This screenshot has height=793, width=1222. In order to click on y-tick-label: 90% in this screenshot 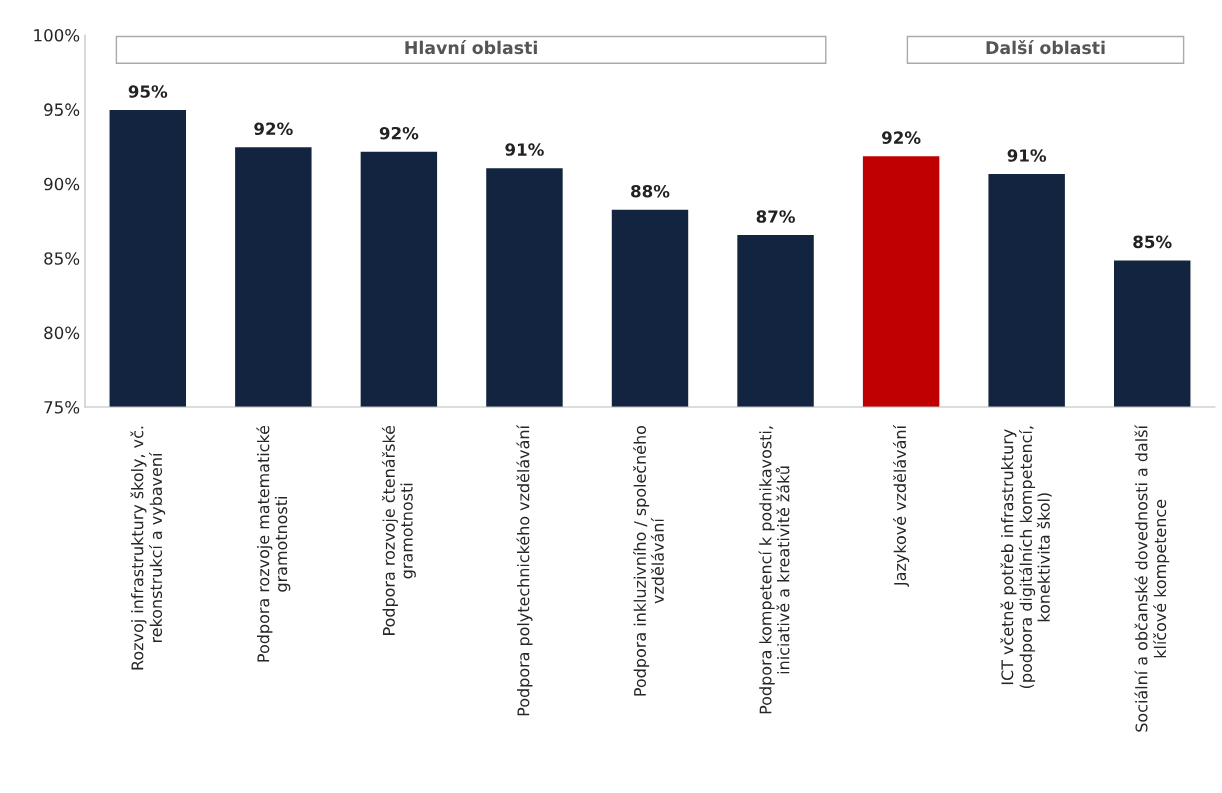, I will do `click(62, 184)`.